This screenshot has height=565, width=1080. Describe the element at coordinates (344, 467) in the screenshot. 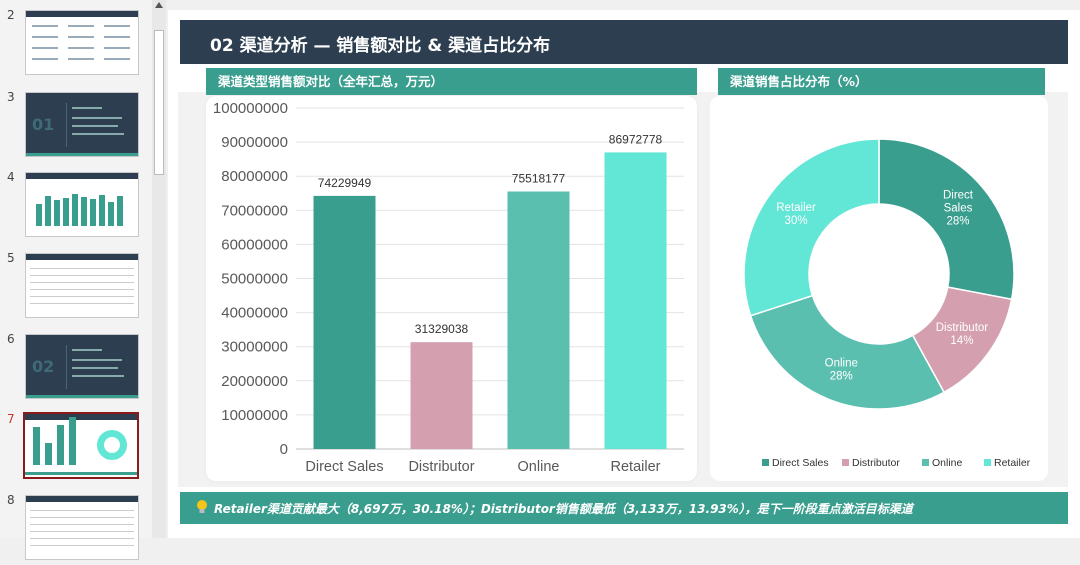

I see `x-category-label: Direct Sales` at that location.